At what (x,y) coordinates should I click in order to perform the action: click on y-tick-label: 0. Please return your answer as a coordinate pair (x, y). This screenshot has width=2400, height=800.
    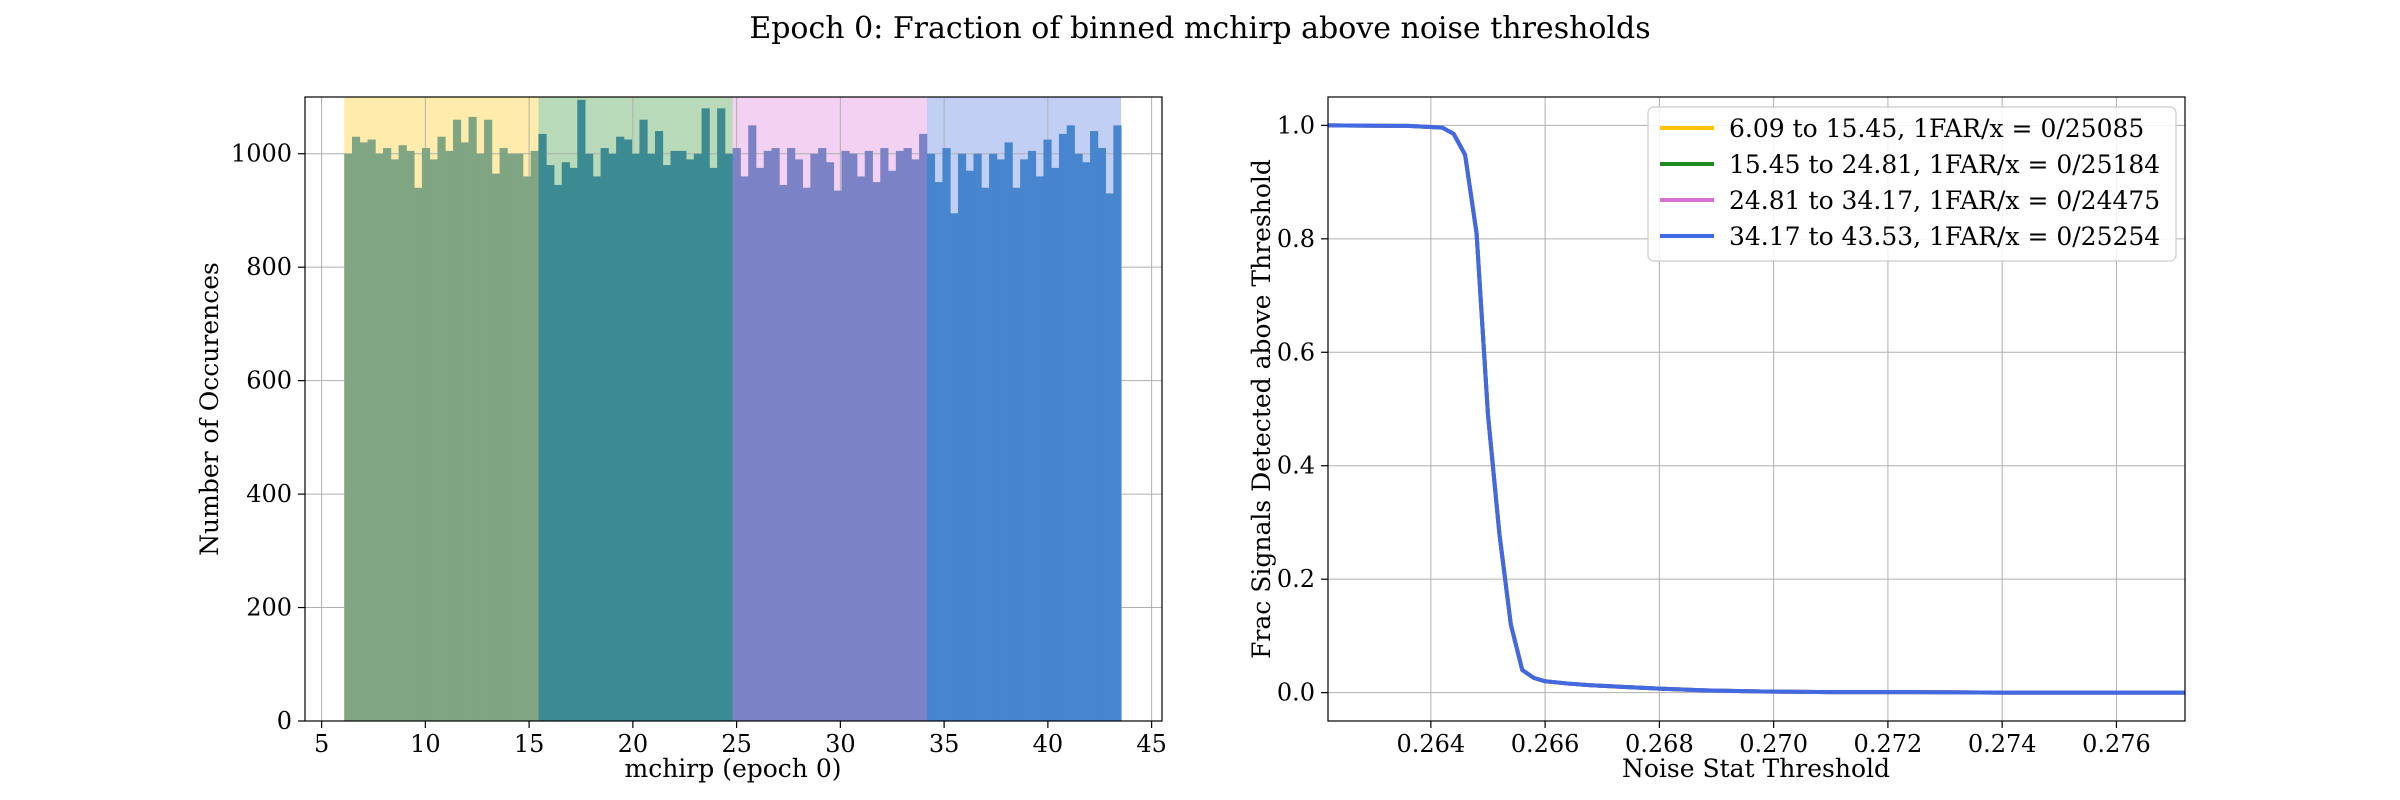
    Looking at the image, I should click on (284, 721).